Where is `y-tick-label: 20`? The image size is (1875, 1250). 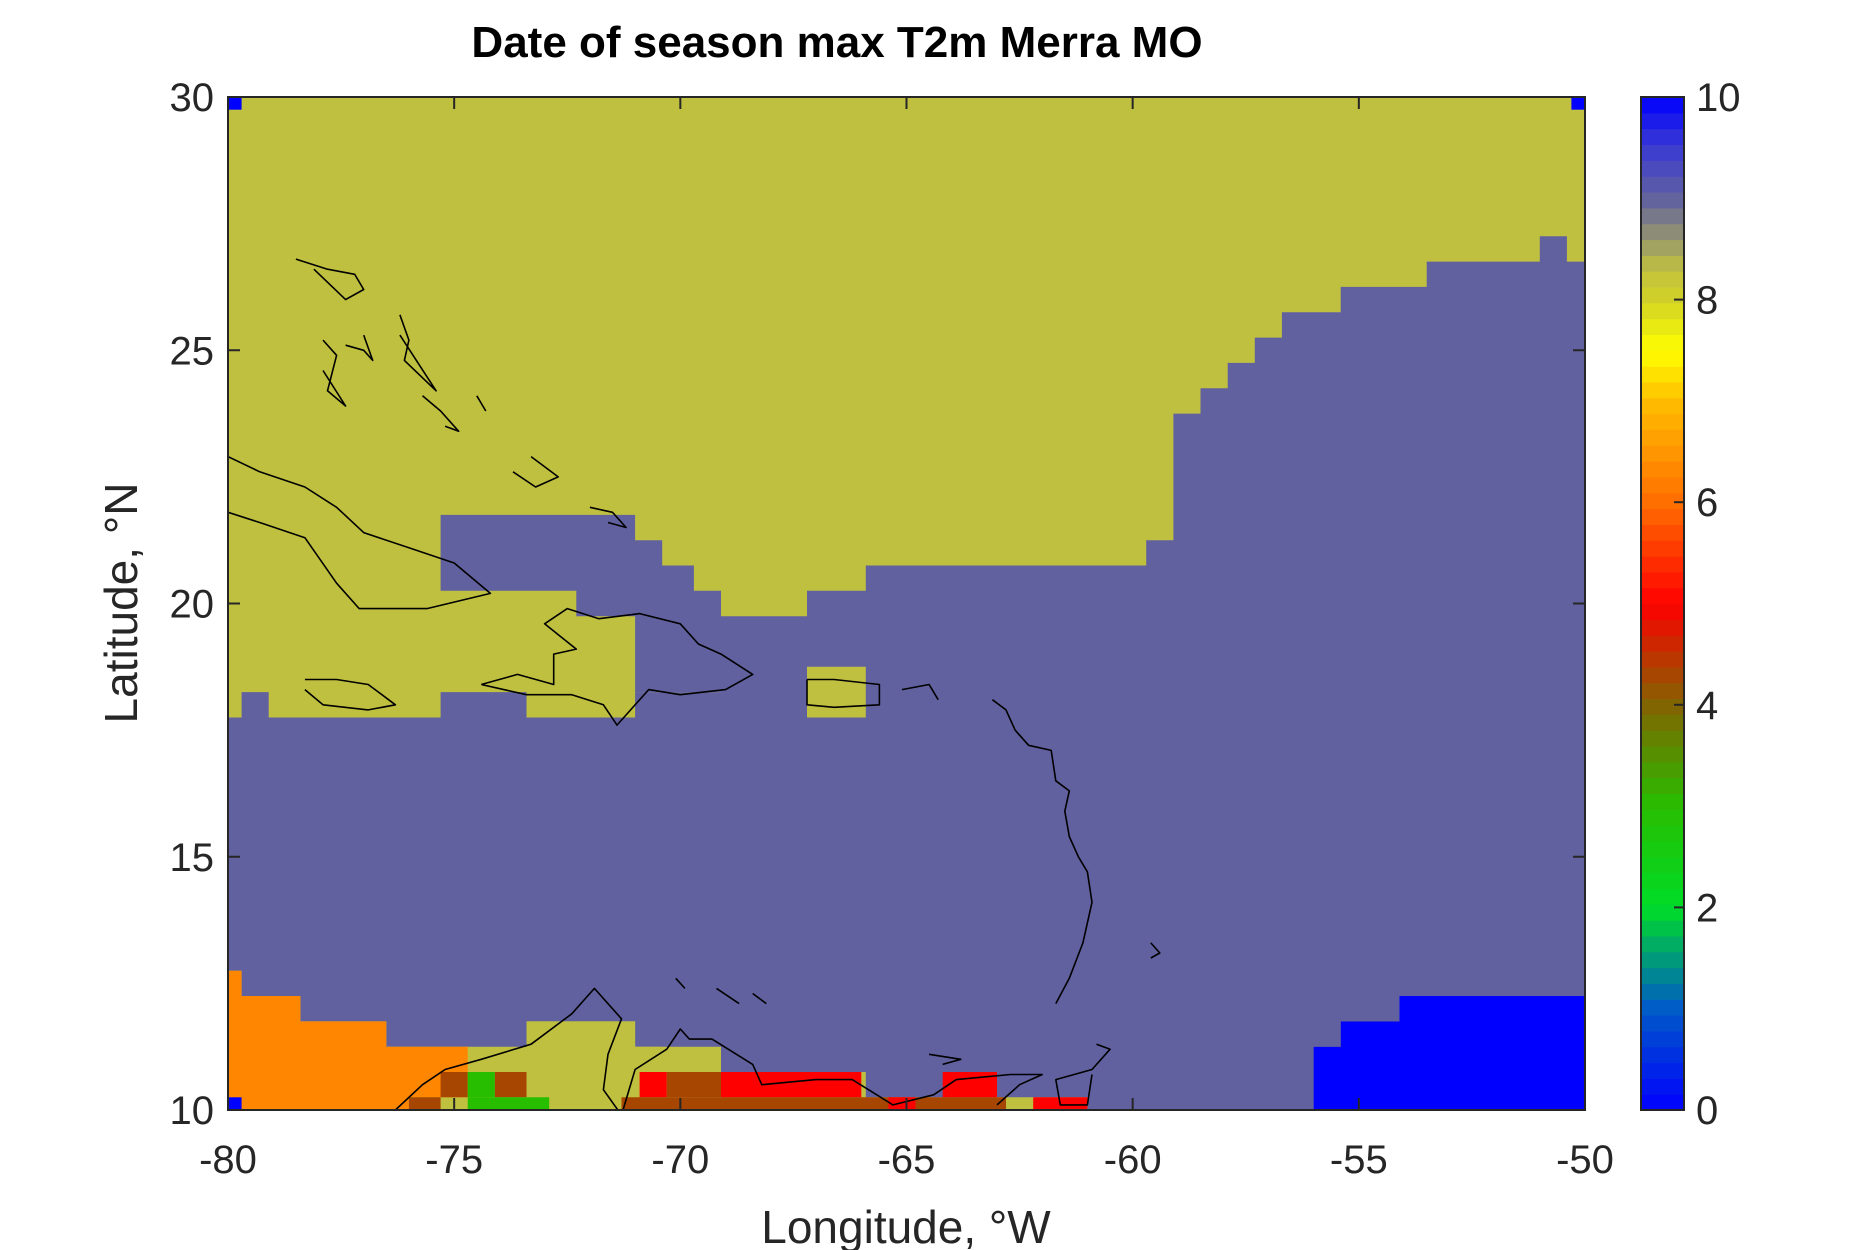 y-tick-label: 20 is located at coordinates (192, 605).